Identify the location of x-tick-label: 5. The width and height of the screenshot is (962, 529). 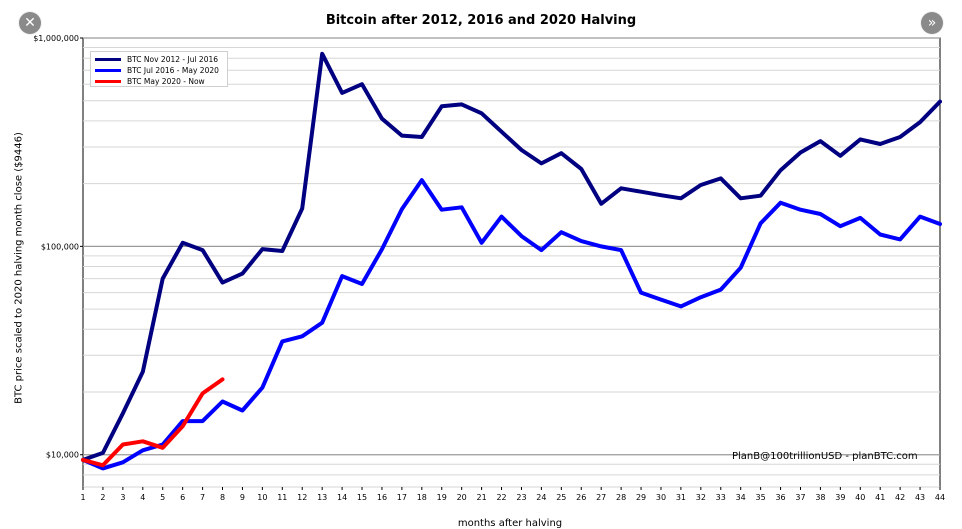
(162, 497).